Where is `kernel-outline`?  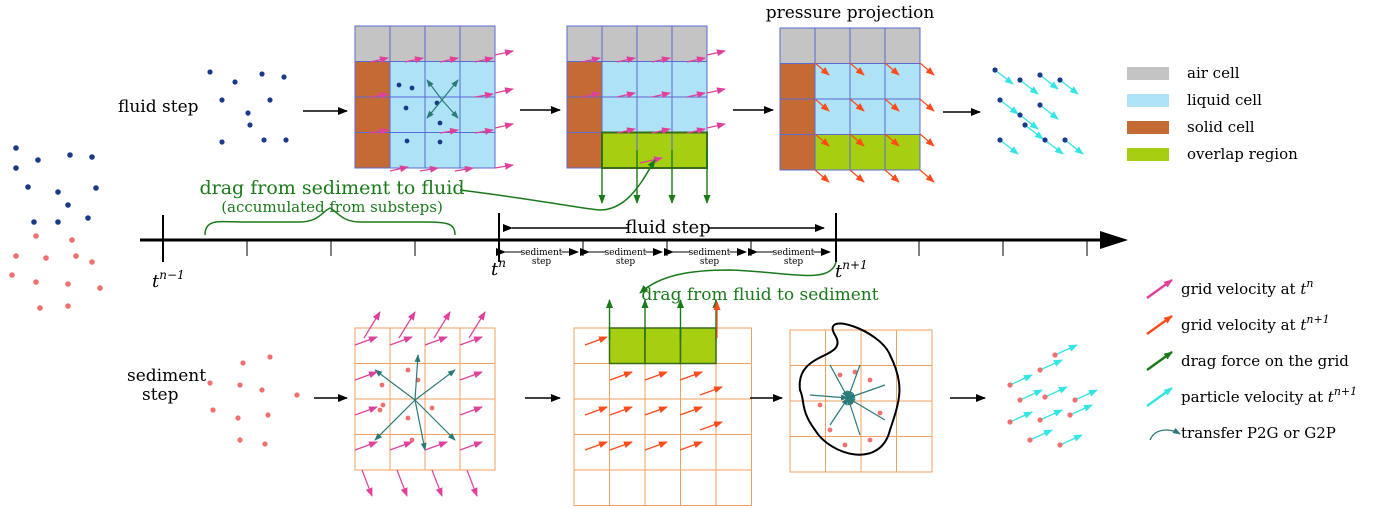
kernel-outline is located at coordinates (849, 389).